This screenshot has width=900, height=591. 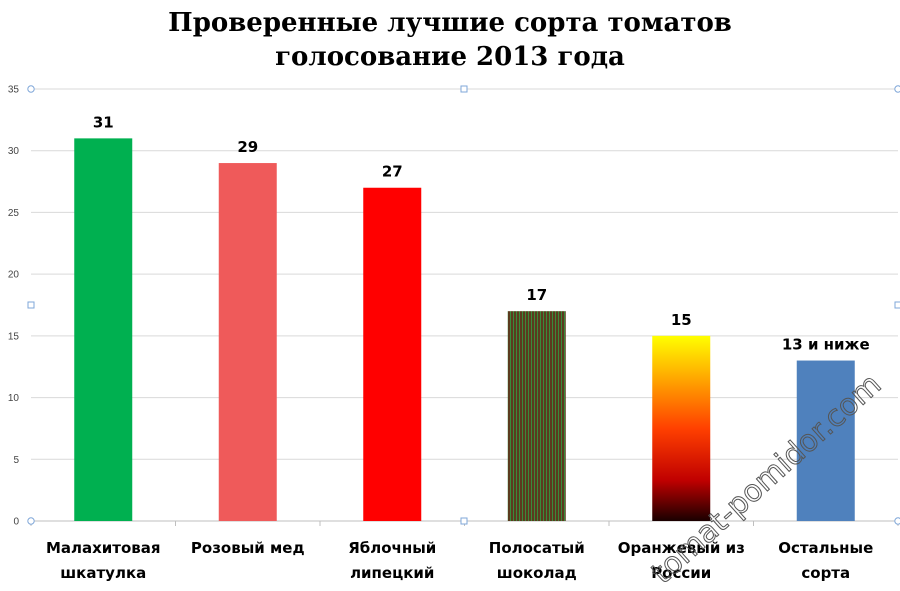 What do you see at coordinates (14, 213) in the screenshot?
I see `y-tick-label: 25` at bounding box center [14, 213].